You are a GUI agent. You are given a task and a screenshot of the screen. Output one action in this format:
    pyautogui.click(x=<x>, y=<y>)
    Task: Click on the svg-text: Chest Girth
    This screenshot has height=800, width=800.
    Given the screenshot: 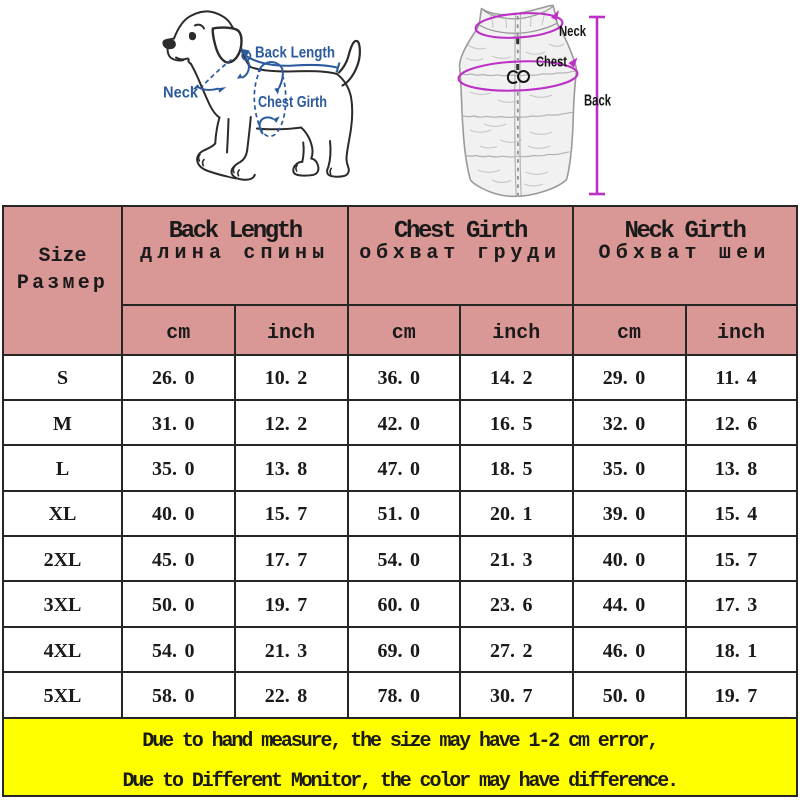 What is the action you would take?
    pyautogui.click(x=292, y=102)
    